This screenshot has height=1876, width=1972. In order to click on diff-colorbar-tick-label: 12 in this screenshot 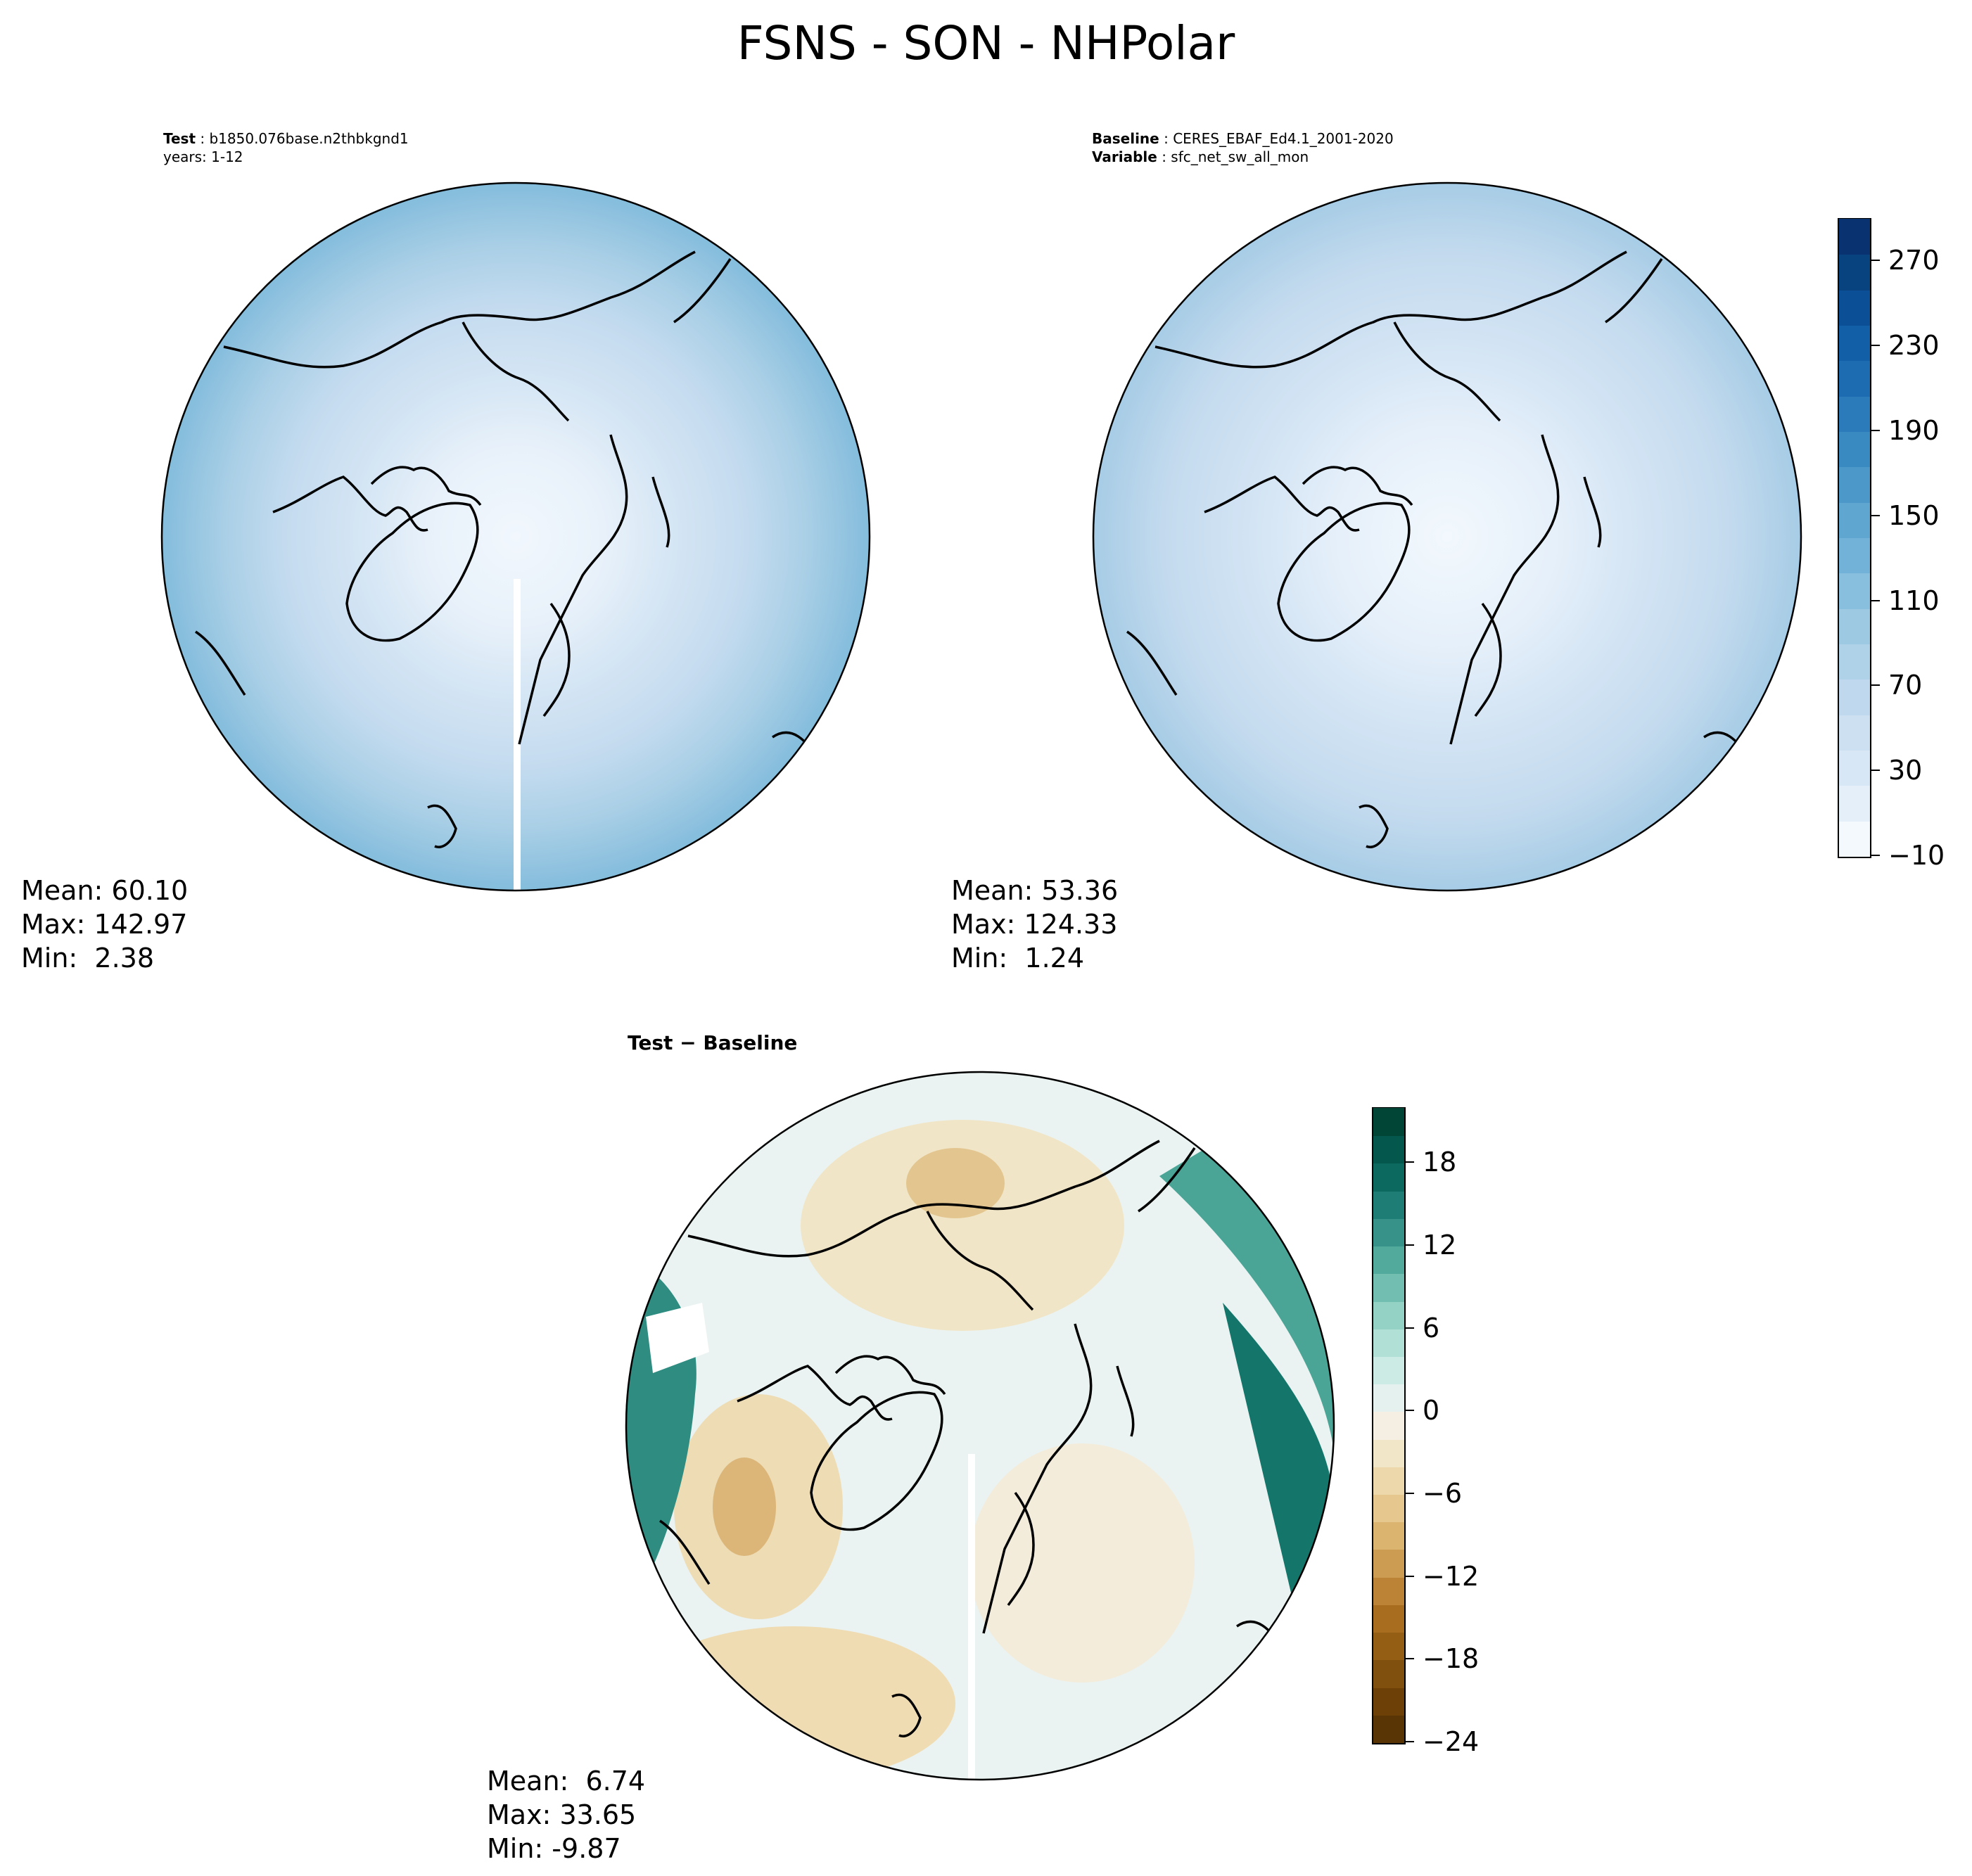, I will do `click(1440, 1245)`.